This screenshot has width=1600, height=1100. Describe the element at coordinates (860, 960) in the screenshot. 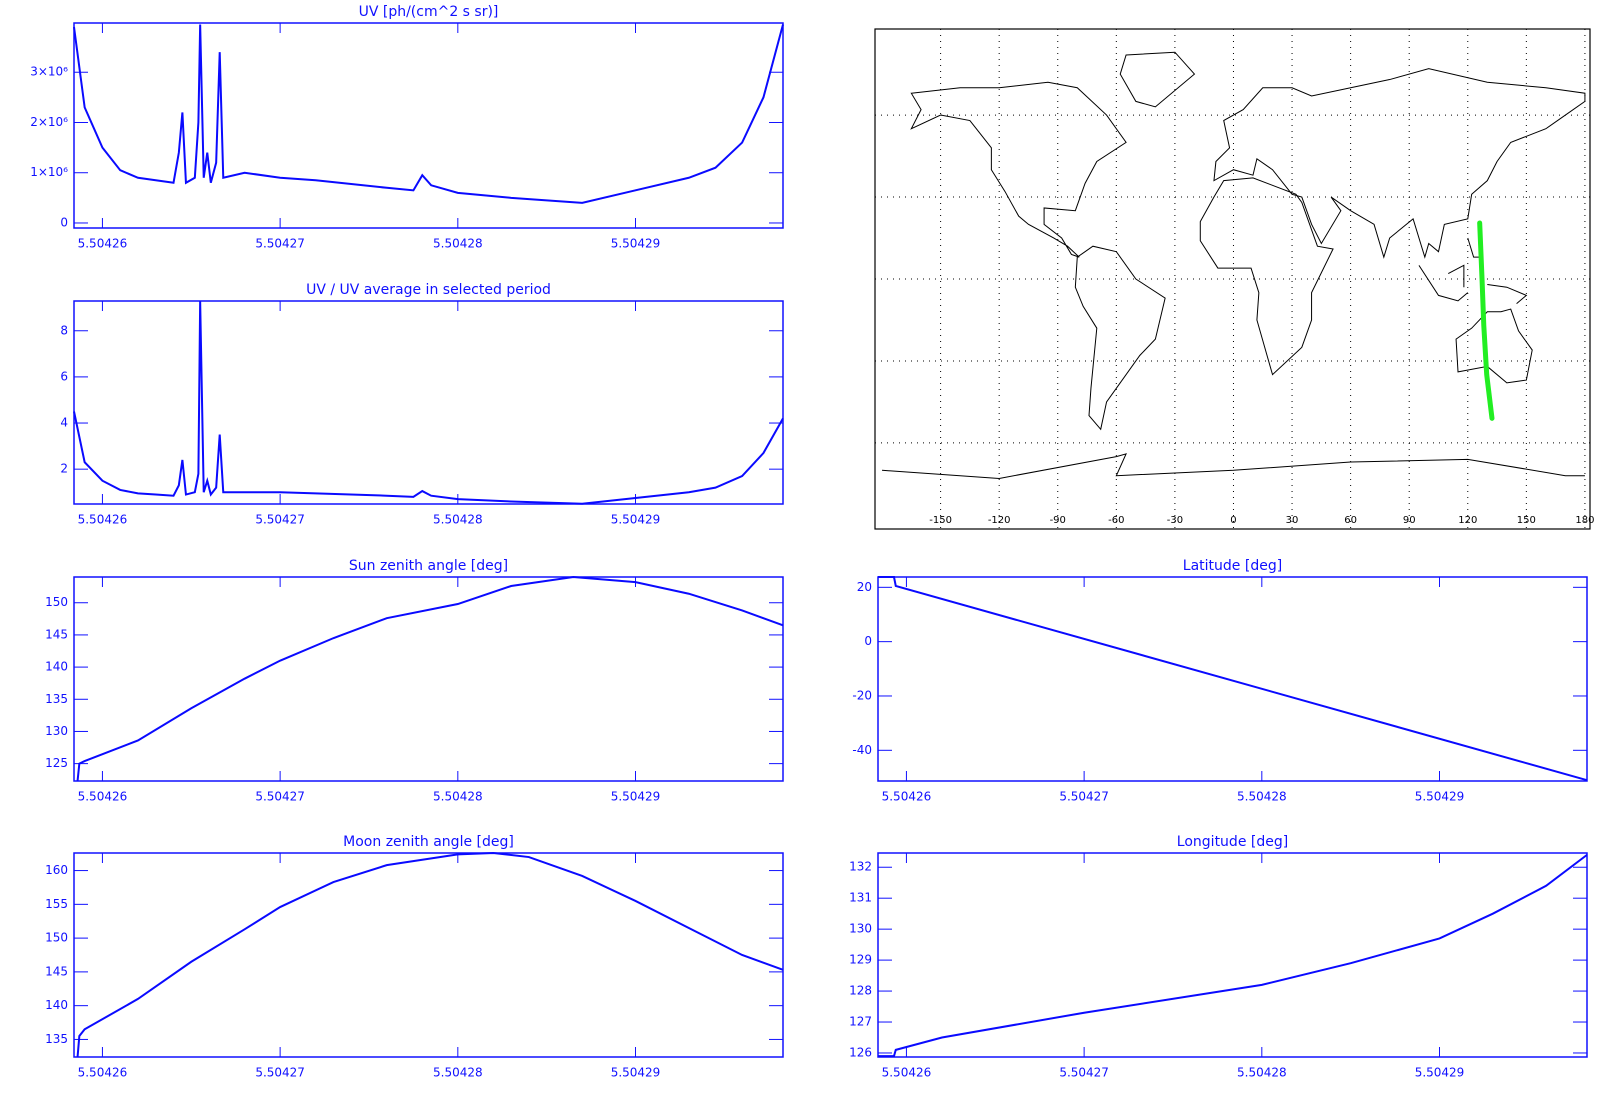

I see `y-tick-label: 129` at that location.